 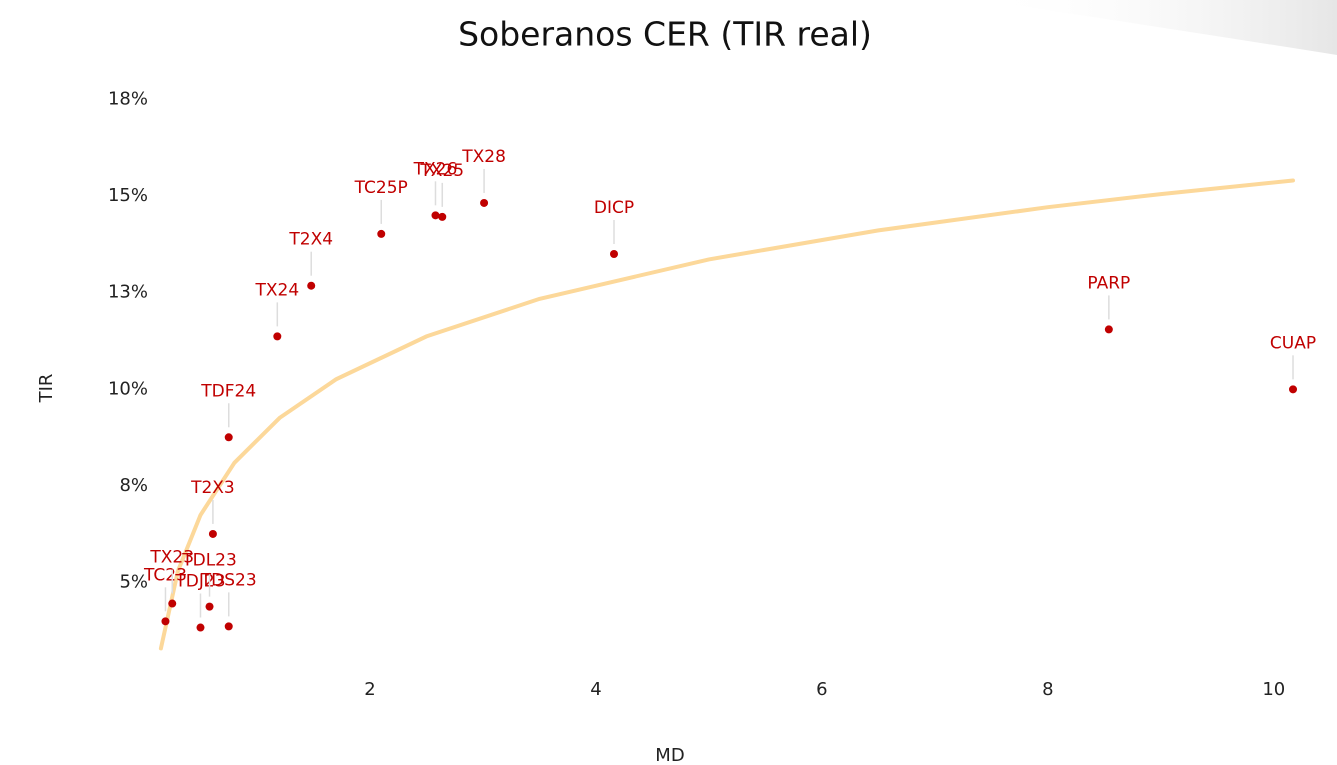 I want to click on point-label: T2X4, so click(x=310, y=240).